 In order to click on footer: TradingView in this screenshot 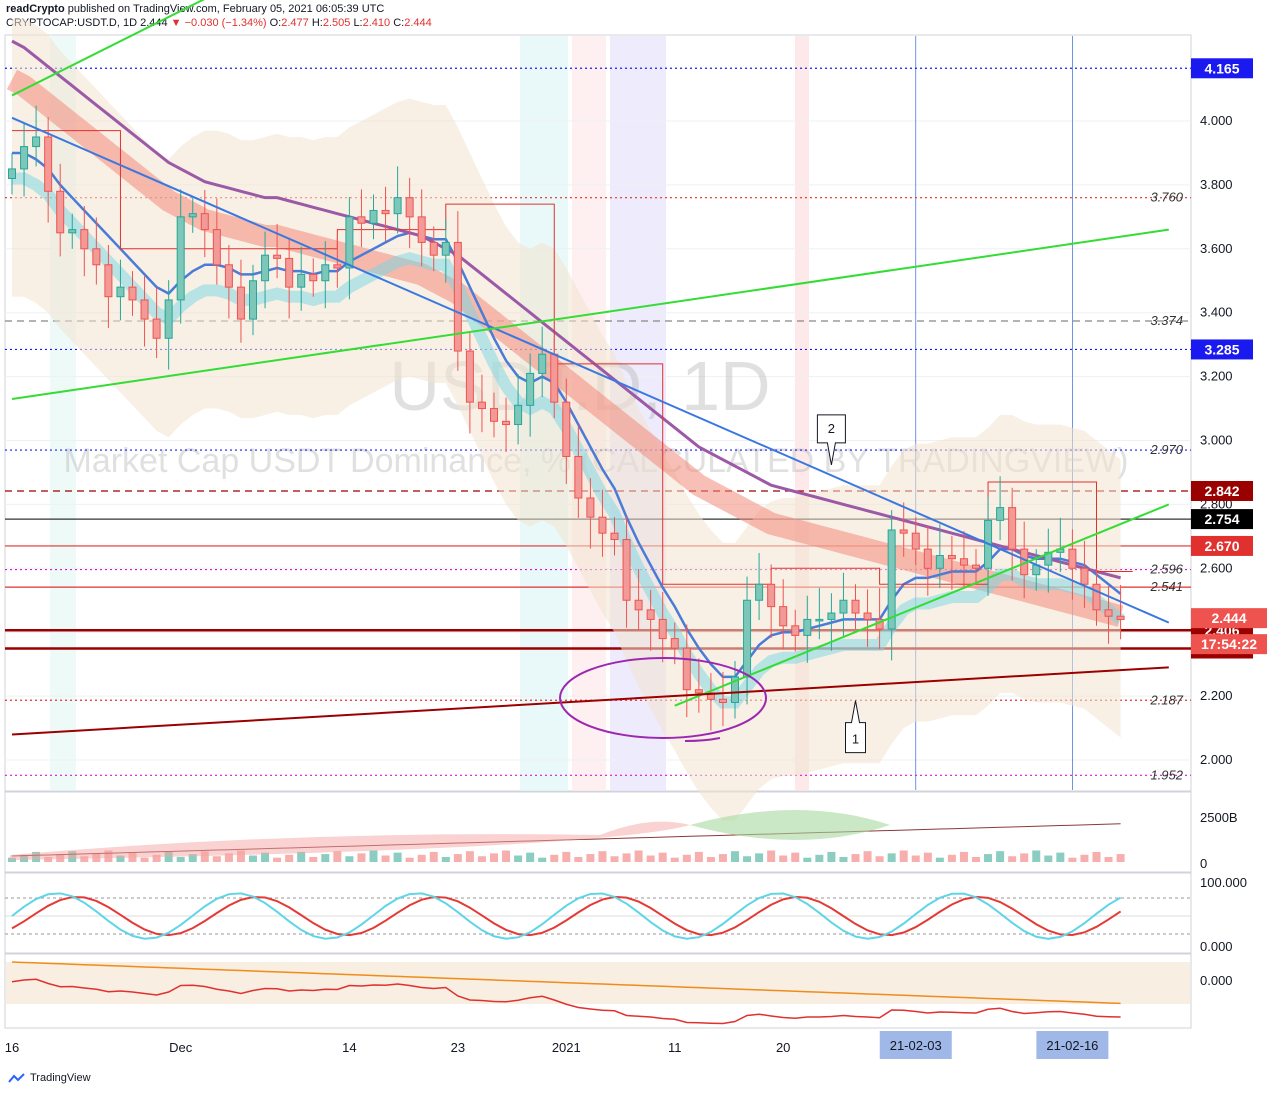, I will do `click(49, 1078)`.